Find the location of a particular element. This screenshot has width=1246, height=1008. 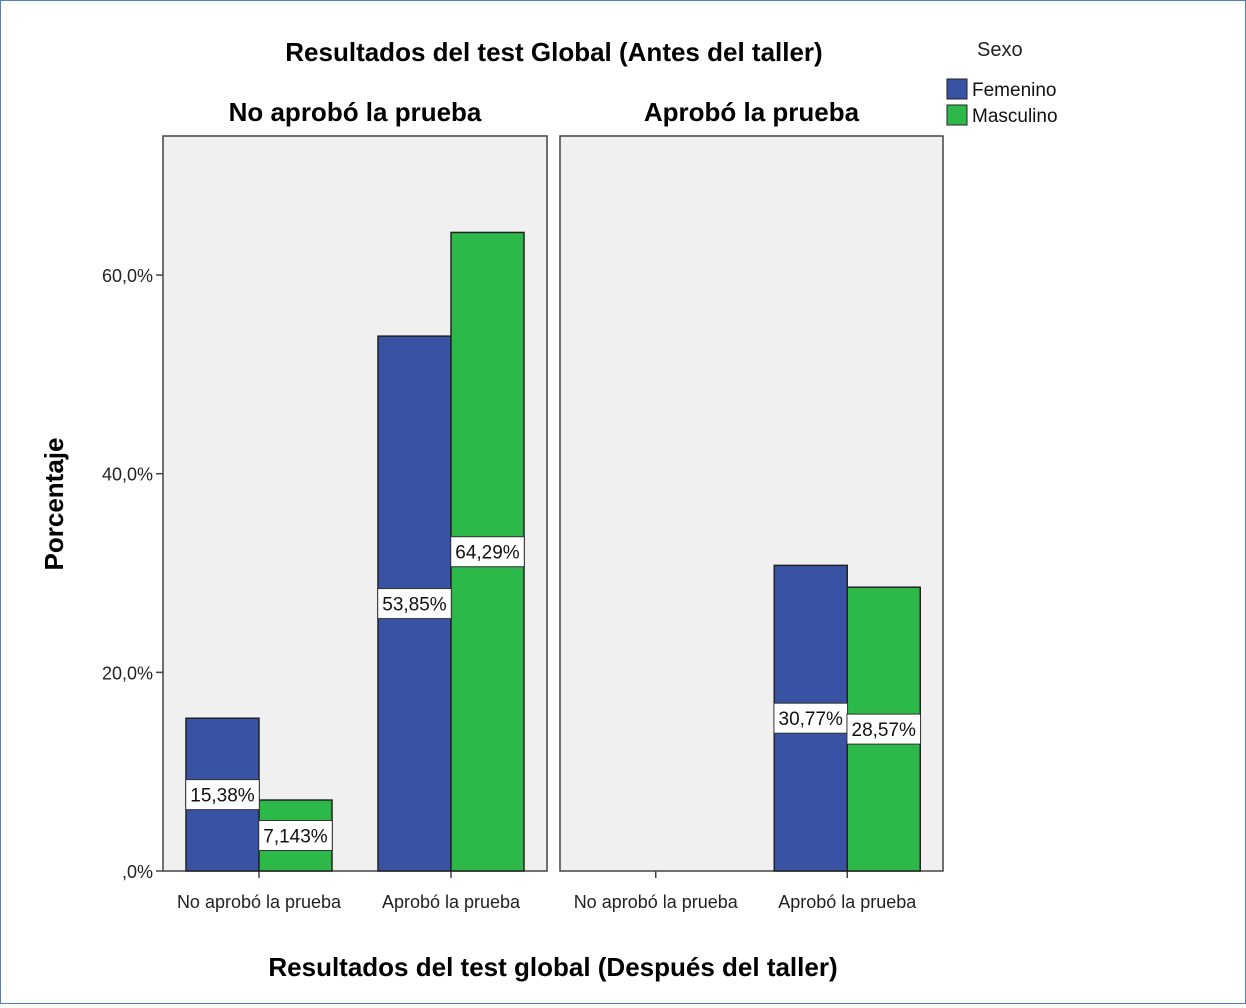

data-label: 64,29% is located at coordinates (487, 553).